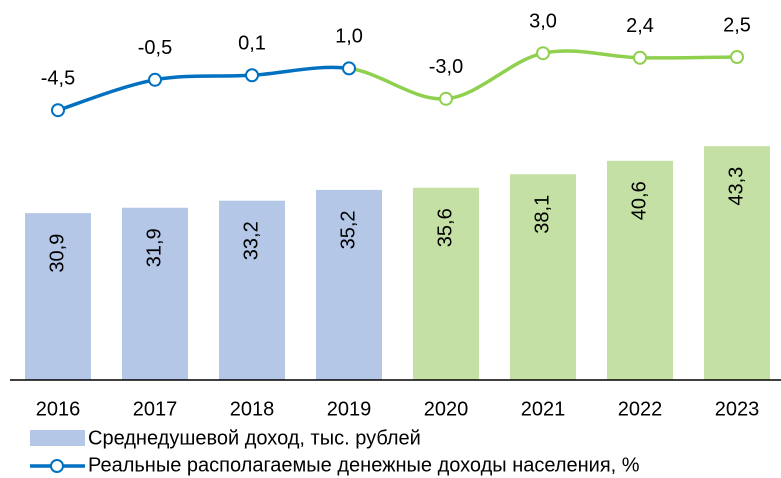 This screenshot has height=478, width=781. I want to click on bar-value-label: 30,9, so click(57, 253).